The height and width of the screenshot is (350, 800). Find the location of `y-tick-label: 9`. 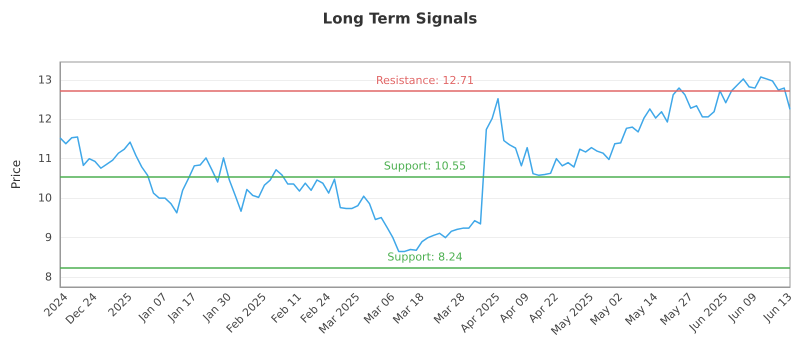

y-tick-label: 9 is located at coordinates (48, 237).